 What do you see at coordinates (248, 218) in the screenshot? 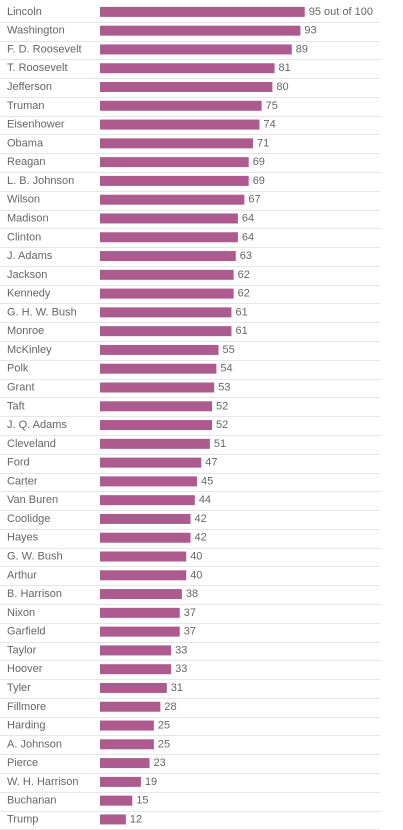
I see `value-label: 64` at bounding box center [248, 218].